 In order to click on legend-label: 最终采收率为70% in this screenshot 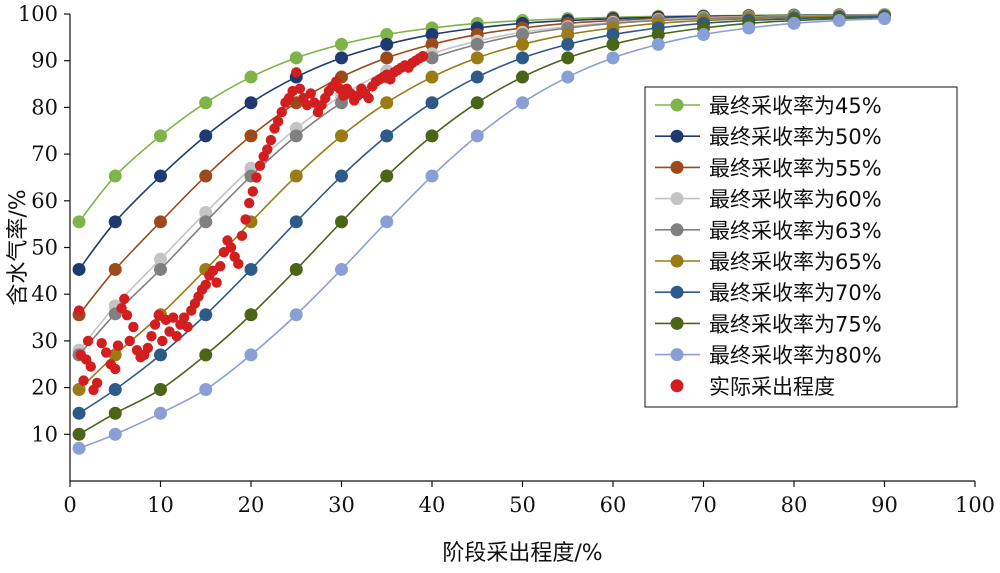, I will do `click(795, 293)`.